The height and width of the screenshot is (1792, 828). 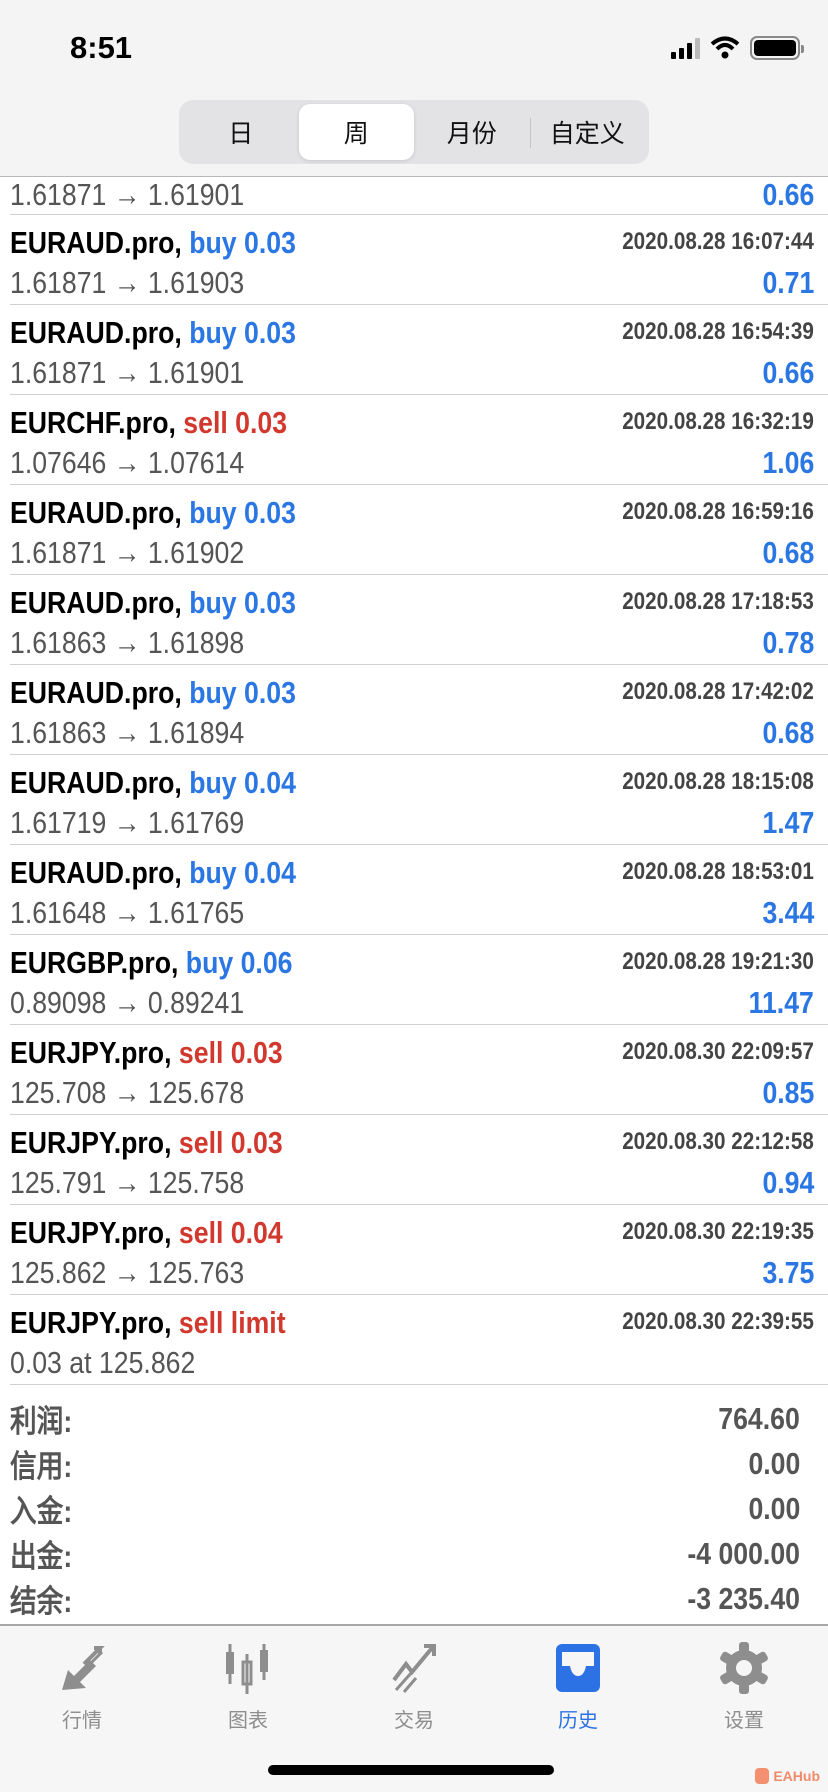 I want to click on tab-label: 历史, so click(x=578, y=1721).